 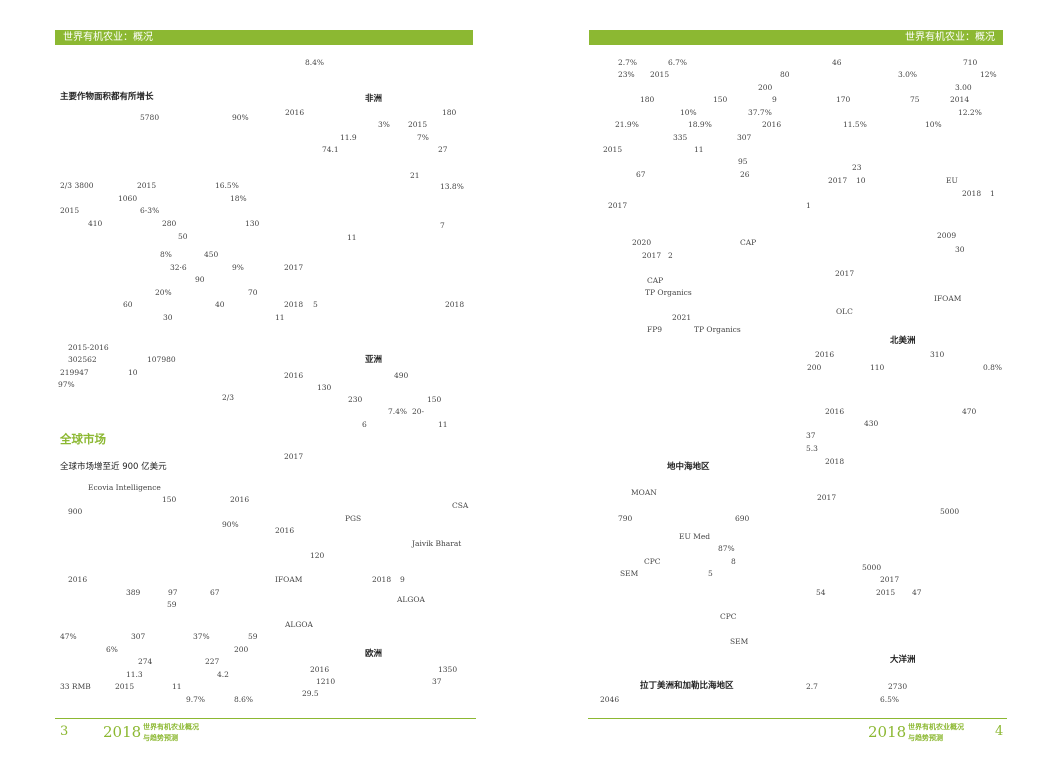 I want to click on text-fragment: SEM, so click(x=739, y=641).